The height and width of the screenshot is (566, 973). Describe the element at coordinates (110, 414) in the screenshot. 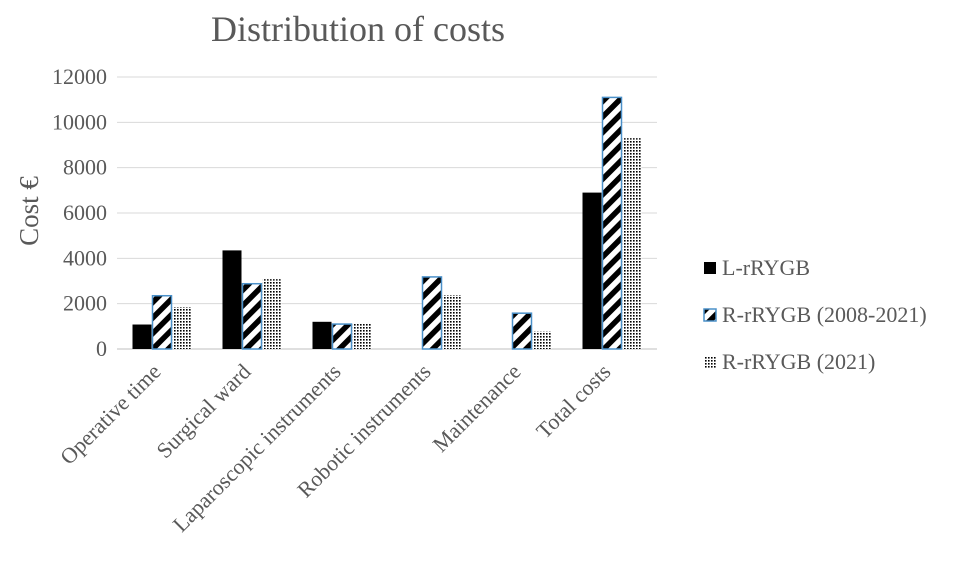

I see `x-tick-label: Operative time` at that location.